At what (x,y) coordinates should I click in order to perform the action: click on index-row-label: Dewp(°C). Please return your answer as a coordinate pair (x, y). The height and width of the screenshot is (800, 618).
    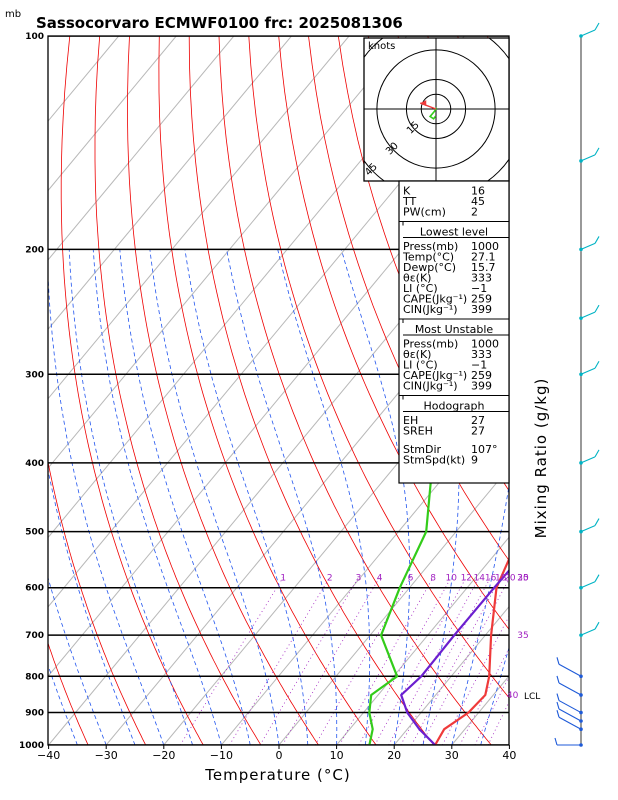
    Looking at the image, I should click on (429, 267).